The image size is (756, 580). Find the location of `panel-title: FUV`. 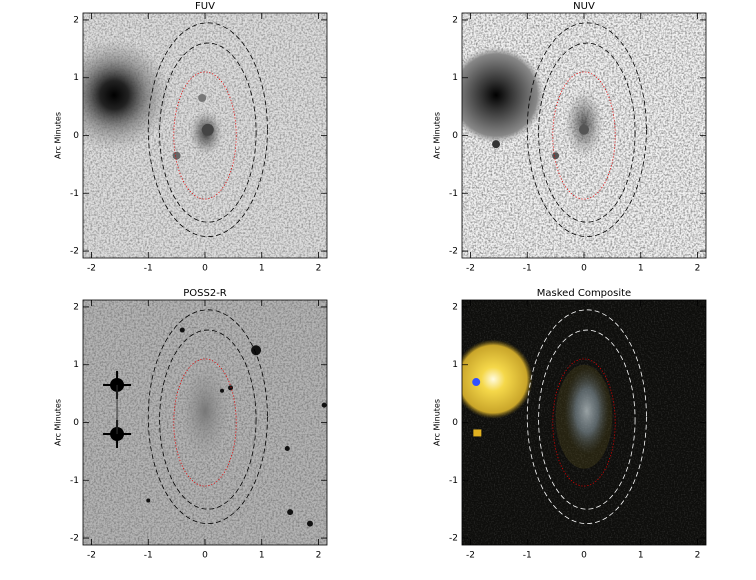

panel-title: FUV is located at coordinates (205, 6).